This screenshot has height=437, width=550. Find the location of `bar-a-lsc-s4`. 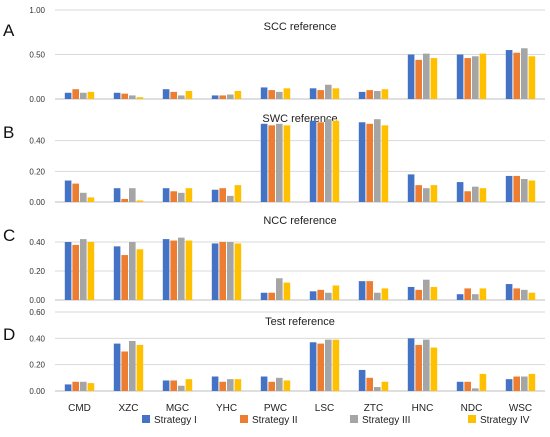

bar-a-lsc-s4 is located at coordinates (336, 93).